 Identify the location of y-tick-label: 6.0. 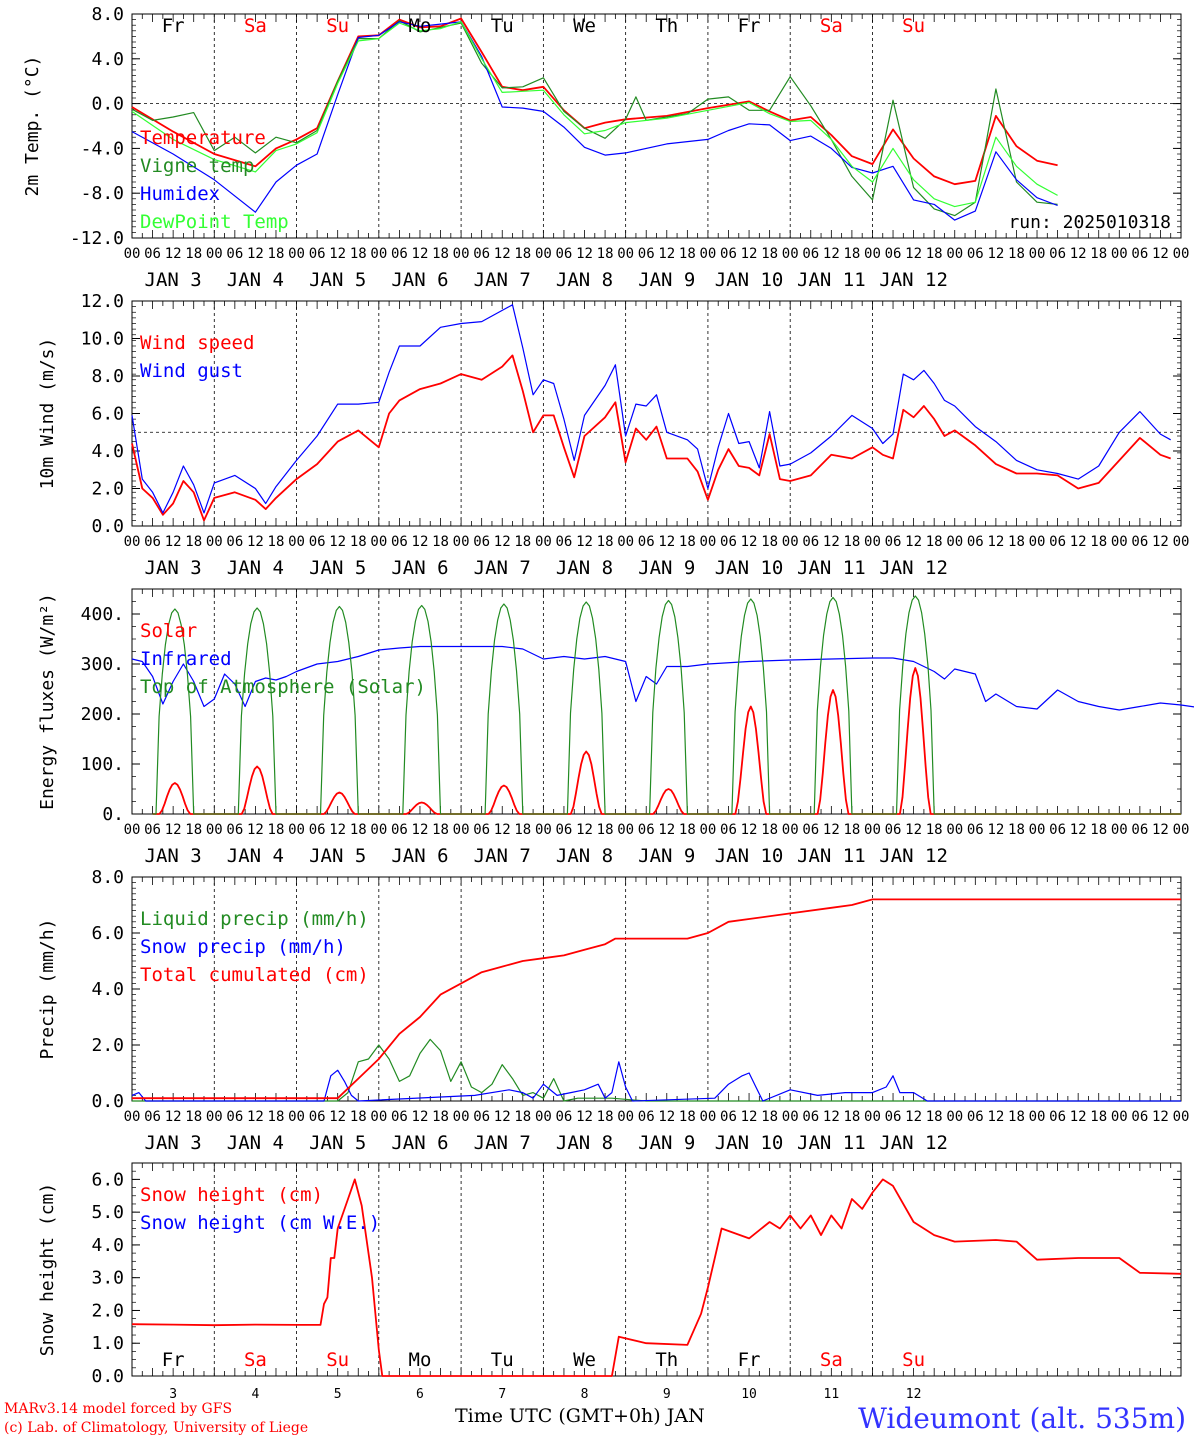
(107, 933).